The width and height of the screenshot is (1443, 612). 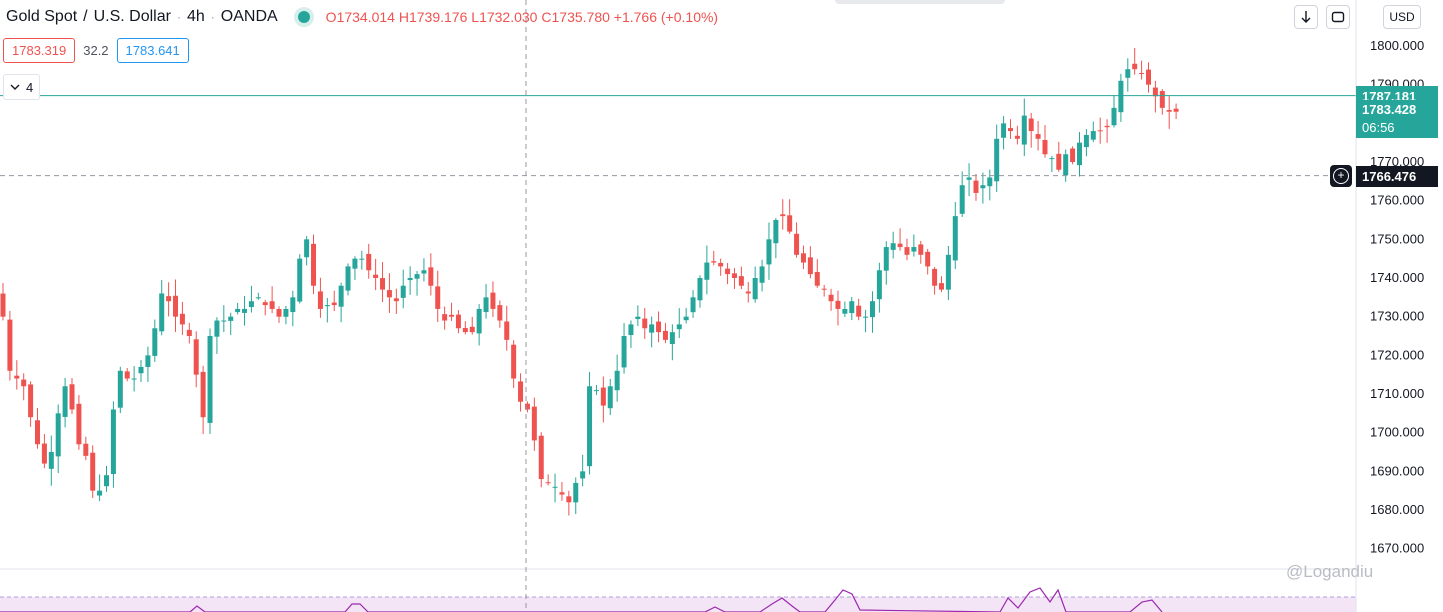 What do you see at coordinates (1397, 393) in the screenshot?
I see `price-tick-label: 1710.000` at bounding box center [1397, 393].